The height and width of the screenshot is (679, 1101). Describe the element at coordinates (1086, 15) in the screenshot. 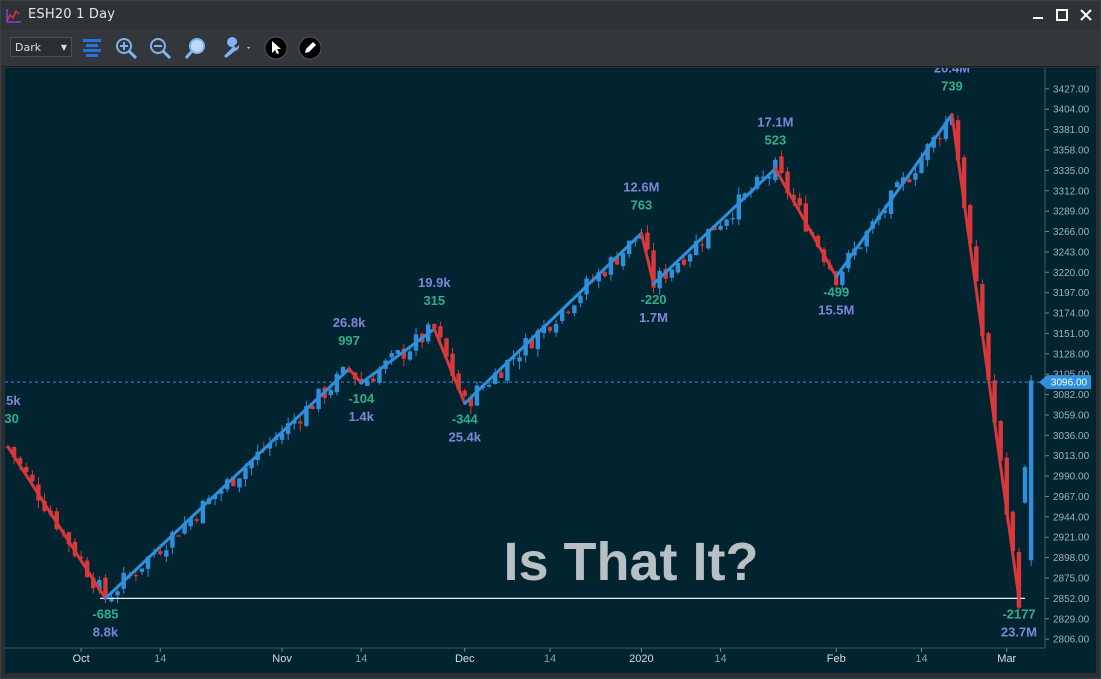

I see `close-icon` at that location.